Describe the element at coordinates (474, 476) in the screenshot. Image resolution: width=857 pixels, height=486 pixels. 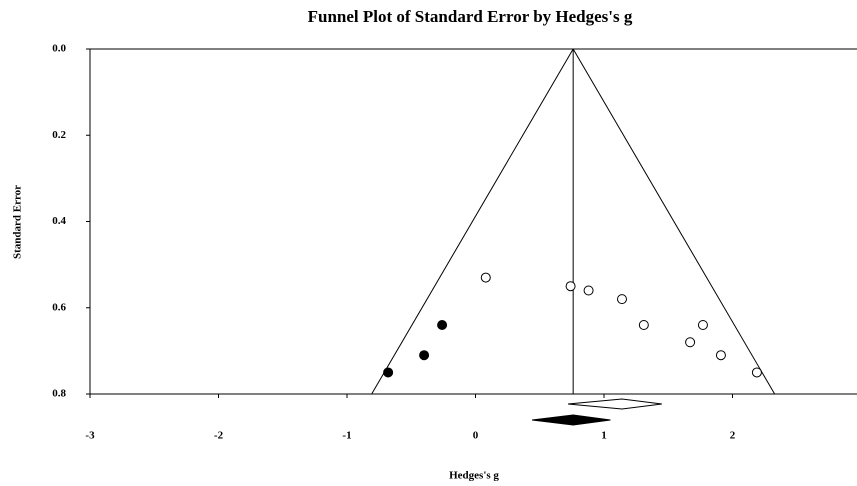
I see `x-axis-label: Hedges's g` at that location.